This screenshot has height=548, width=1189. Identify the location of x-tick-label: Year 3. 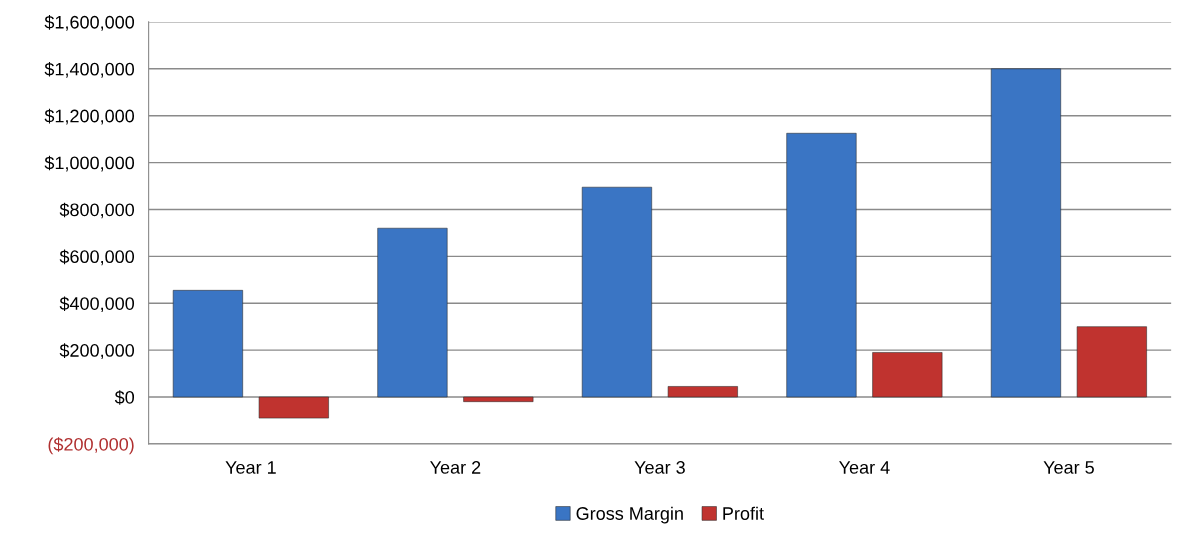
(659, 467).